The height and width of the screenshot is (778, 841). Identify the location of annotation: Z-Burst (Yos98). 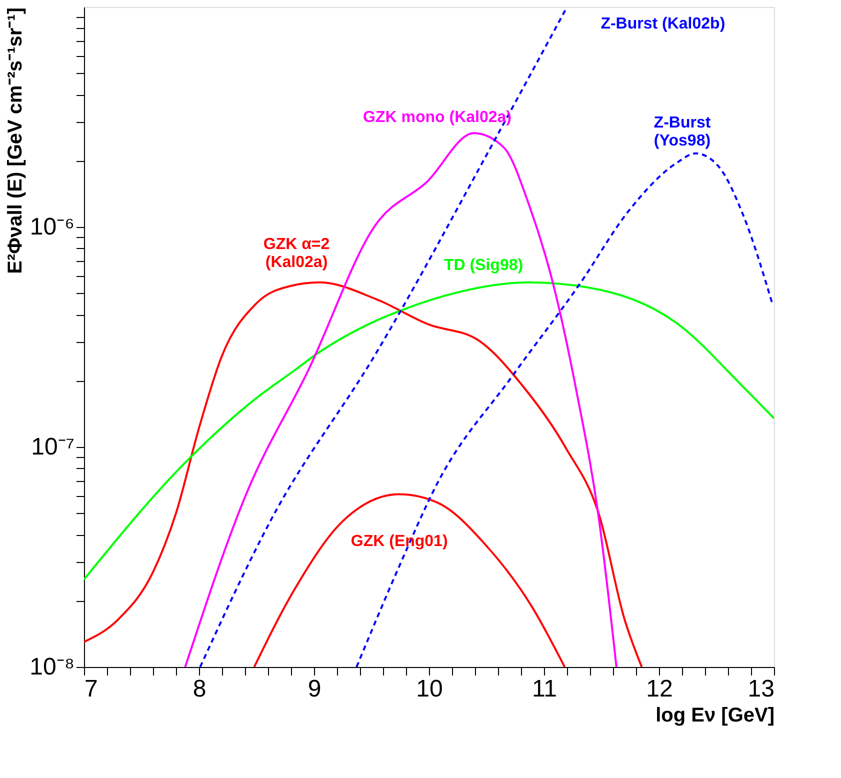
(683, 132).